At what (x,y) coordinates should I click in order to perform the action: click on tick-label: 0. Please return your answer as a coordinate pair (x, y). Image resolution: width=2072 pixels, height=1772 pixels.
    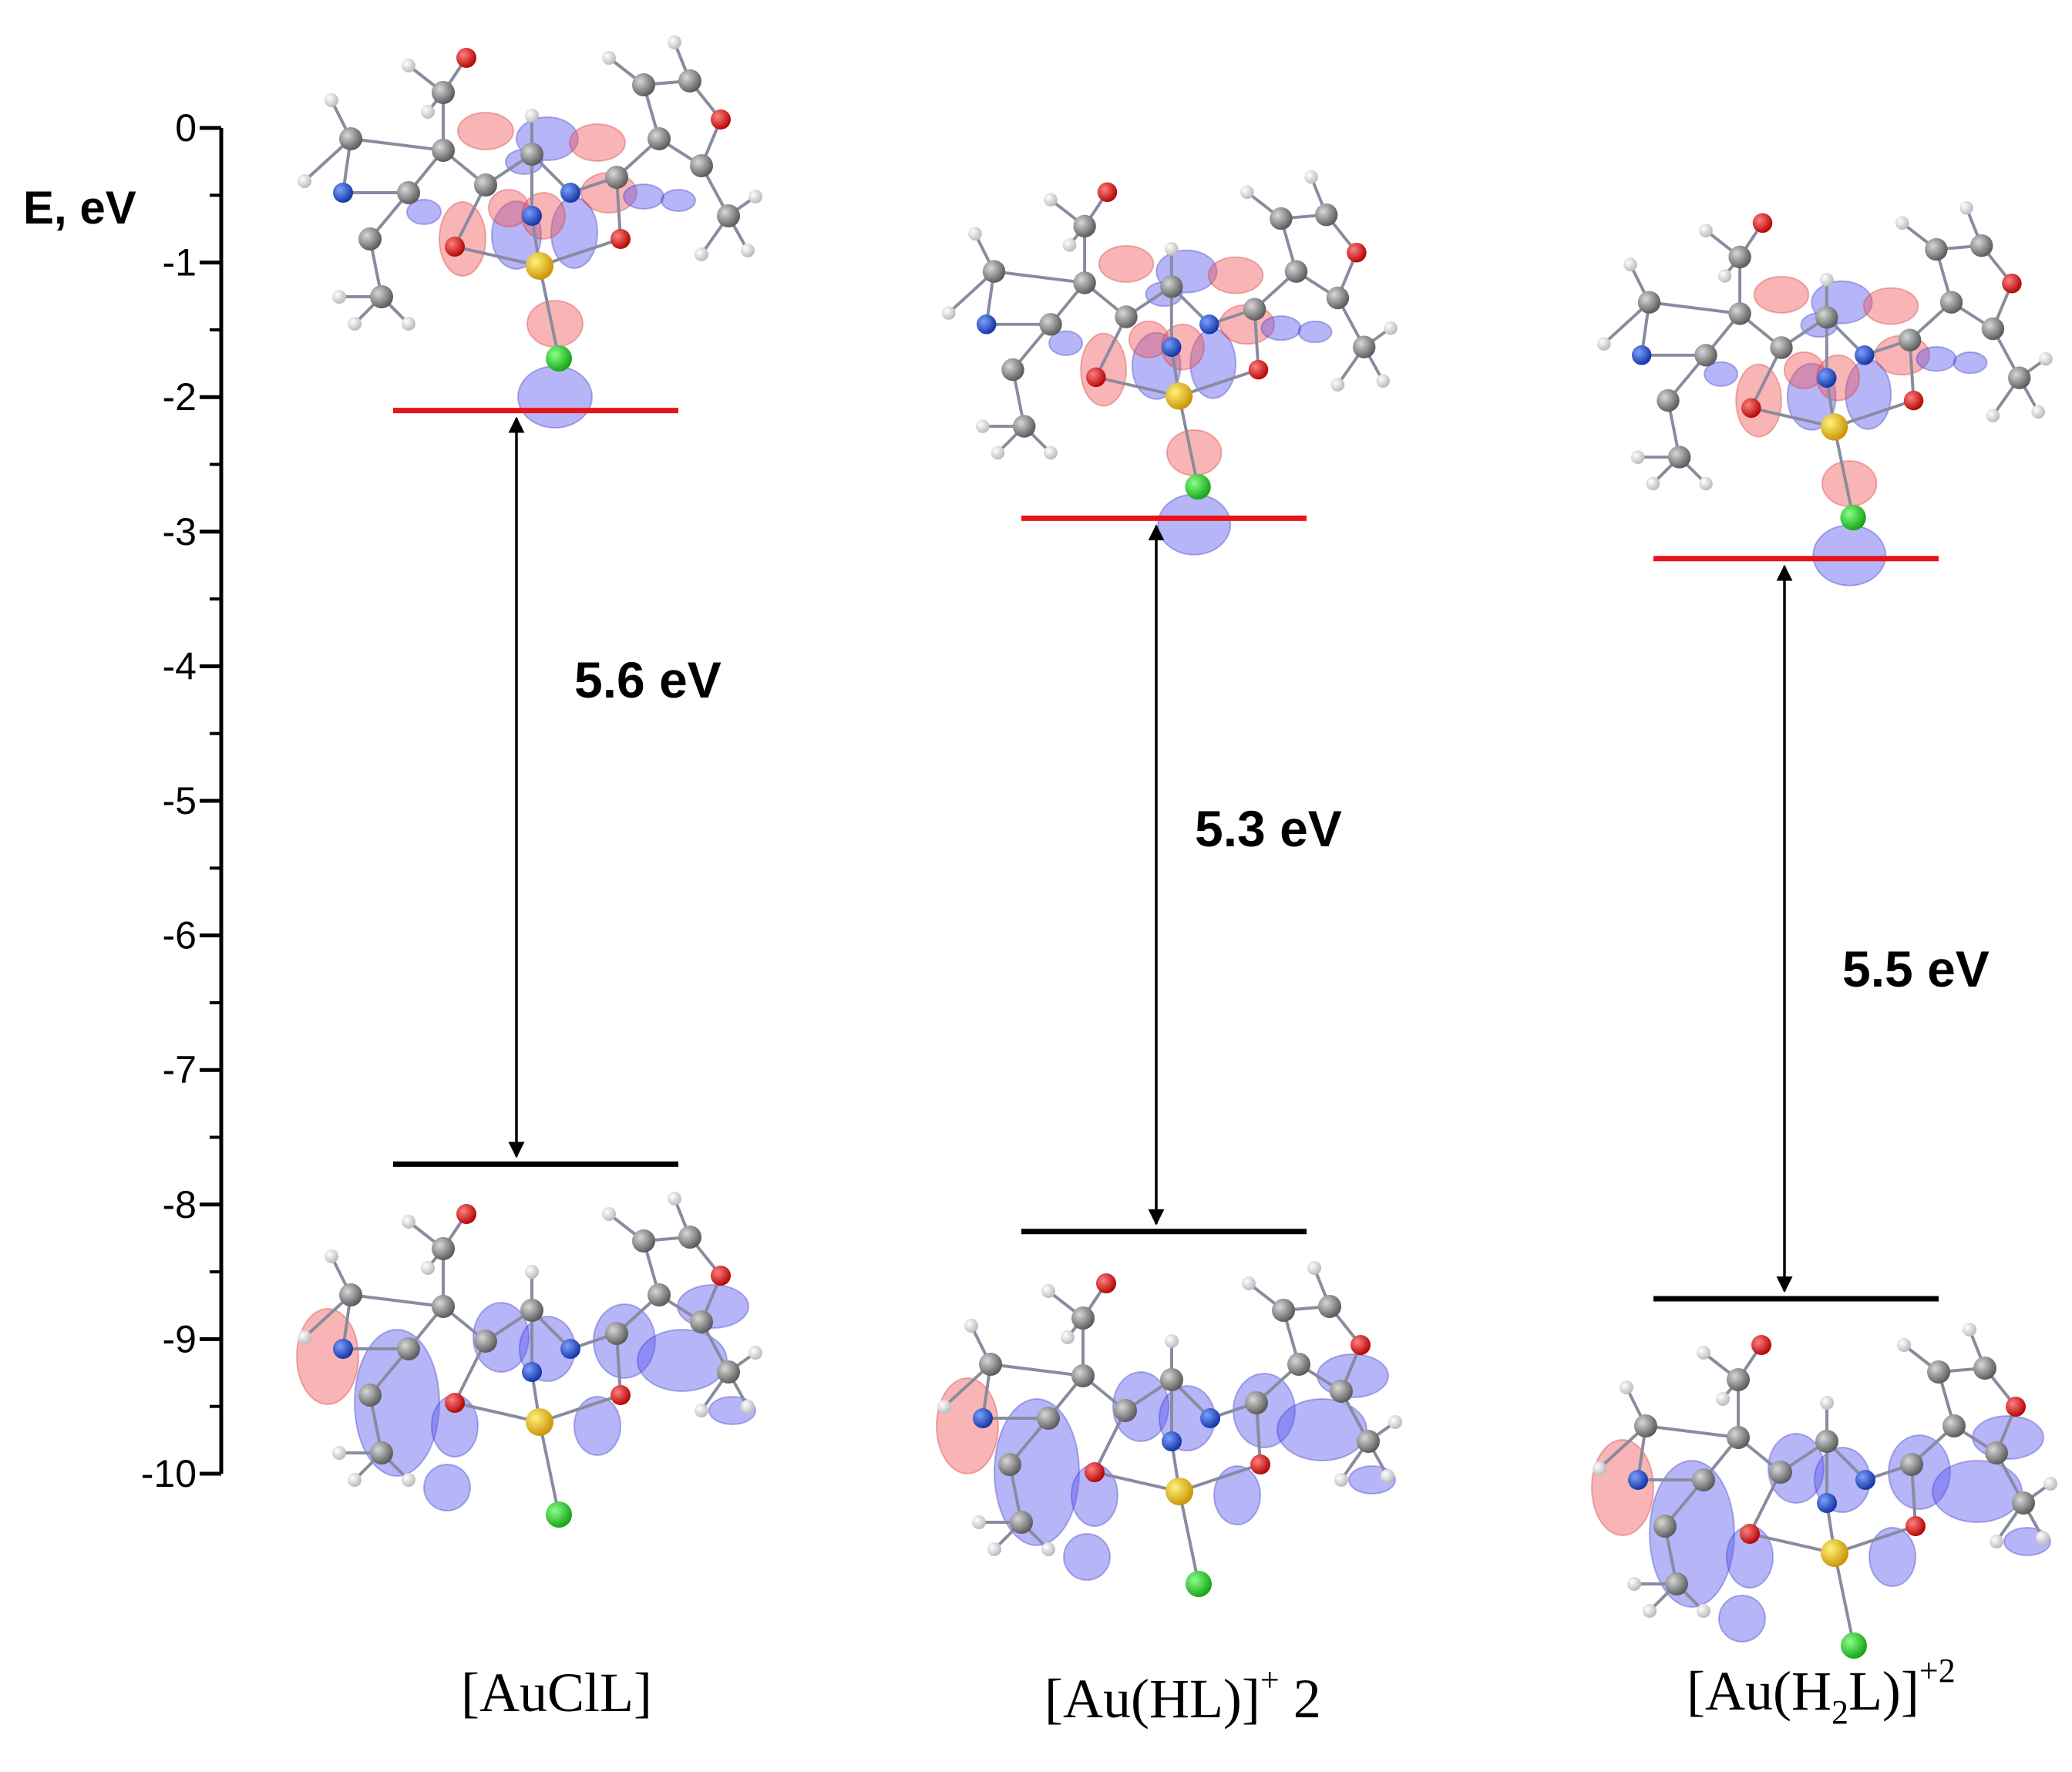
    Looking at the image, I should click on (186, 128).